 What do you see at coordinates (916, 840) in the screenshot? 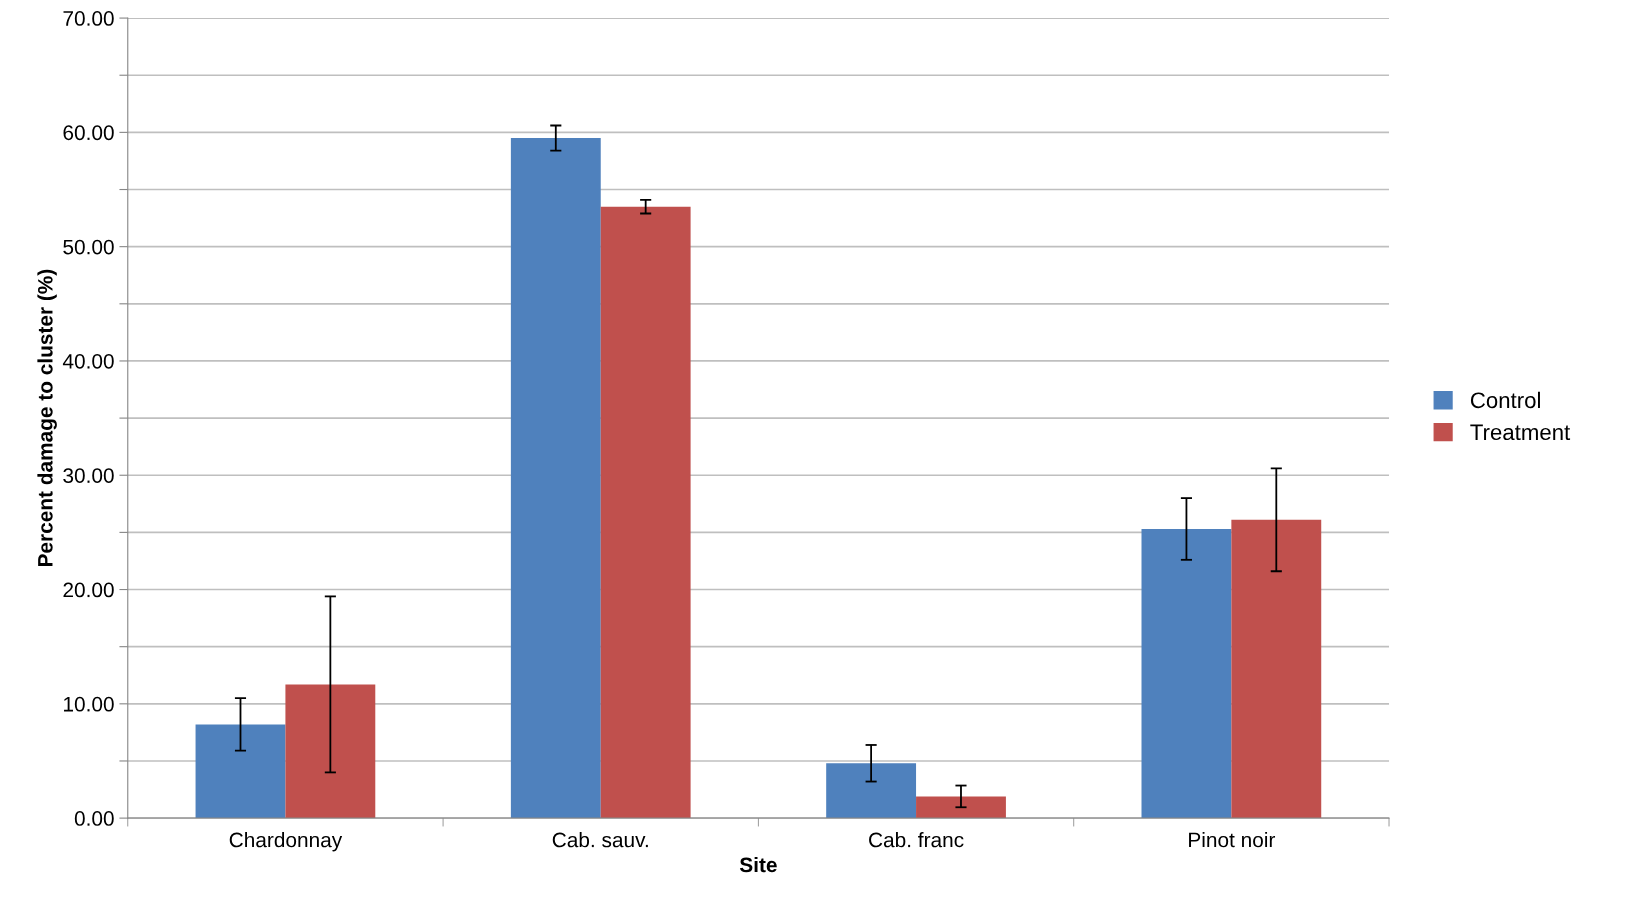
I see `x-tick-label: Cab. franc` at bounding box center [916, 840].